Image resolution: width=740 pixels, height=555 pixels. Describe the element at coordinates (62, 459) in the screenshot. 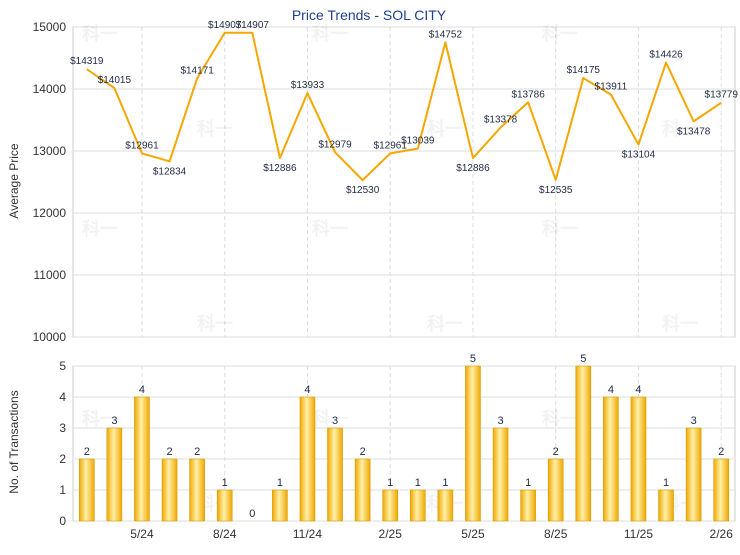

I see `transactions-y-tick-label: 2` at that location.